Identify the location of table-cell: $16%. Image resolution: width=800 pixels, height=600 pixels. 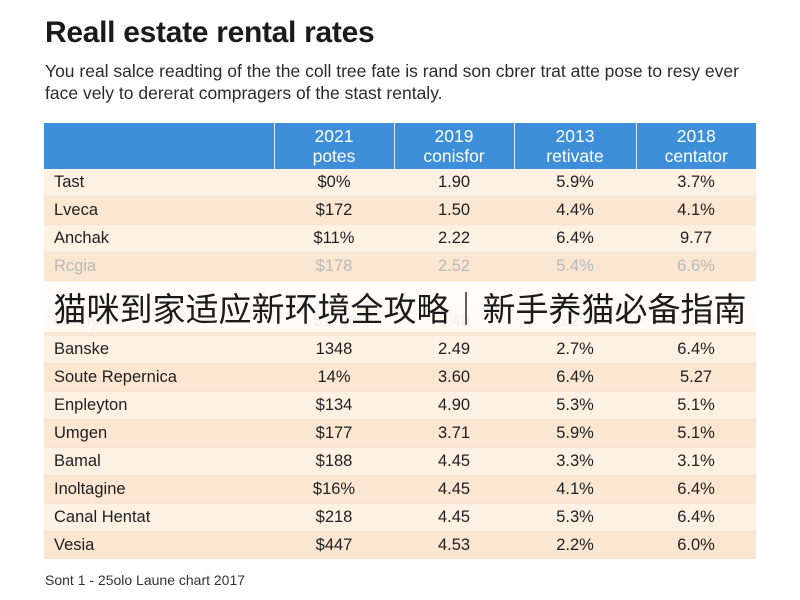
(334, 489).